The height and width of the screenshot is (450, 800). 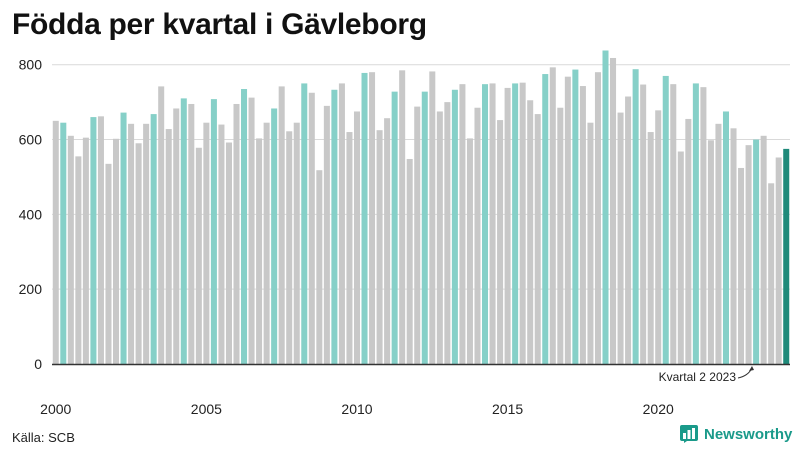 I want to click on arrowhead, so click(x=751, y=368).